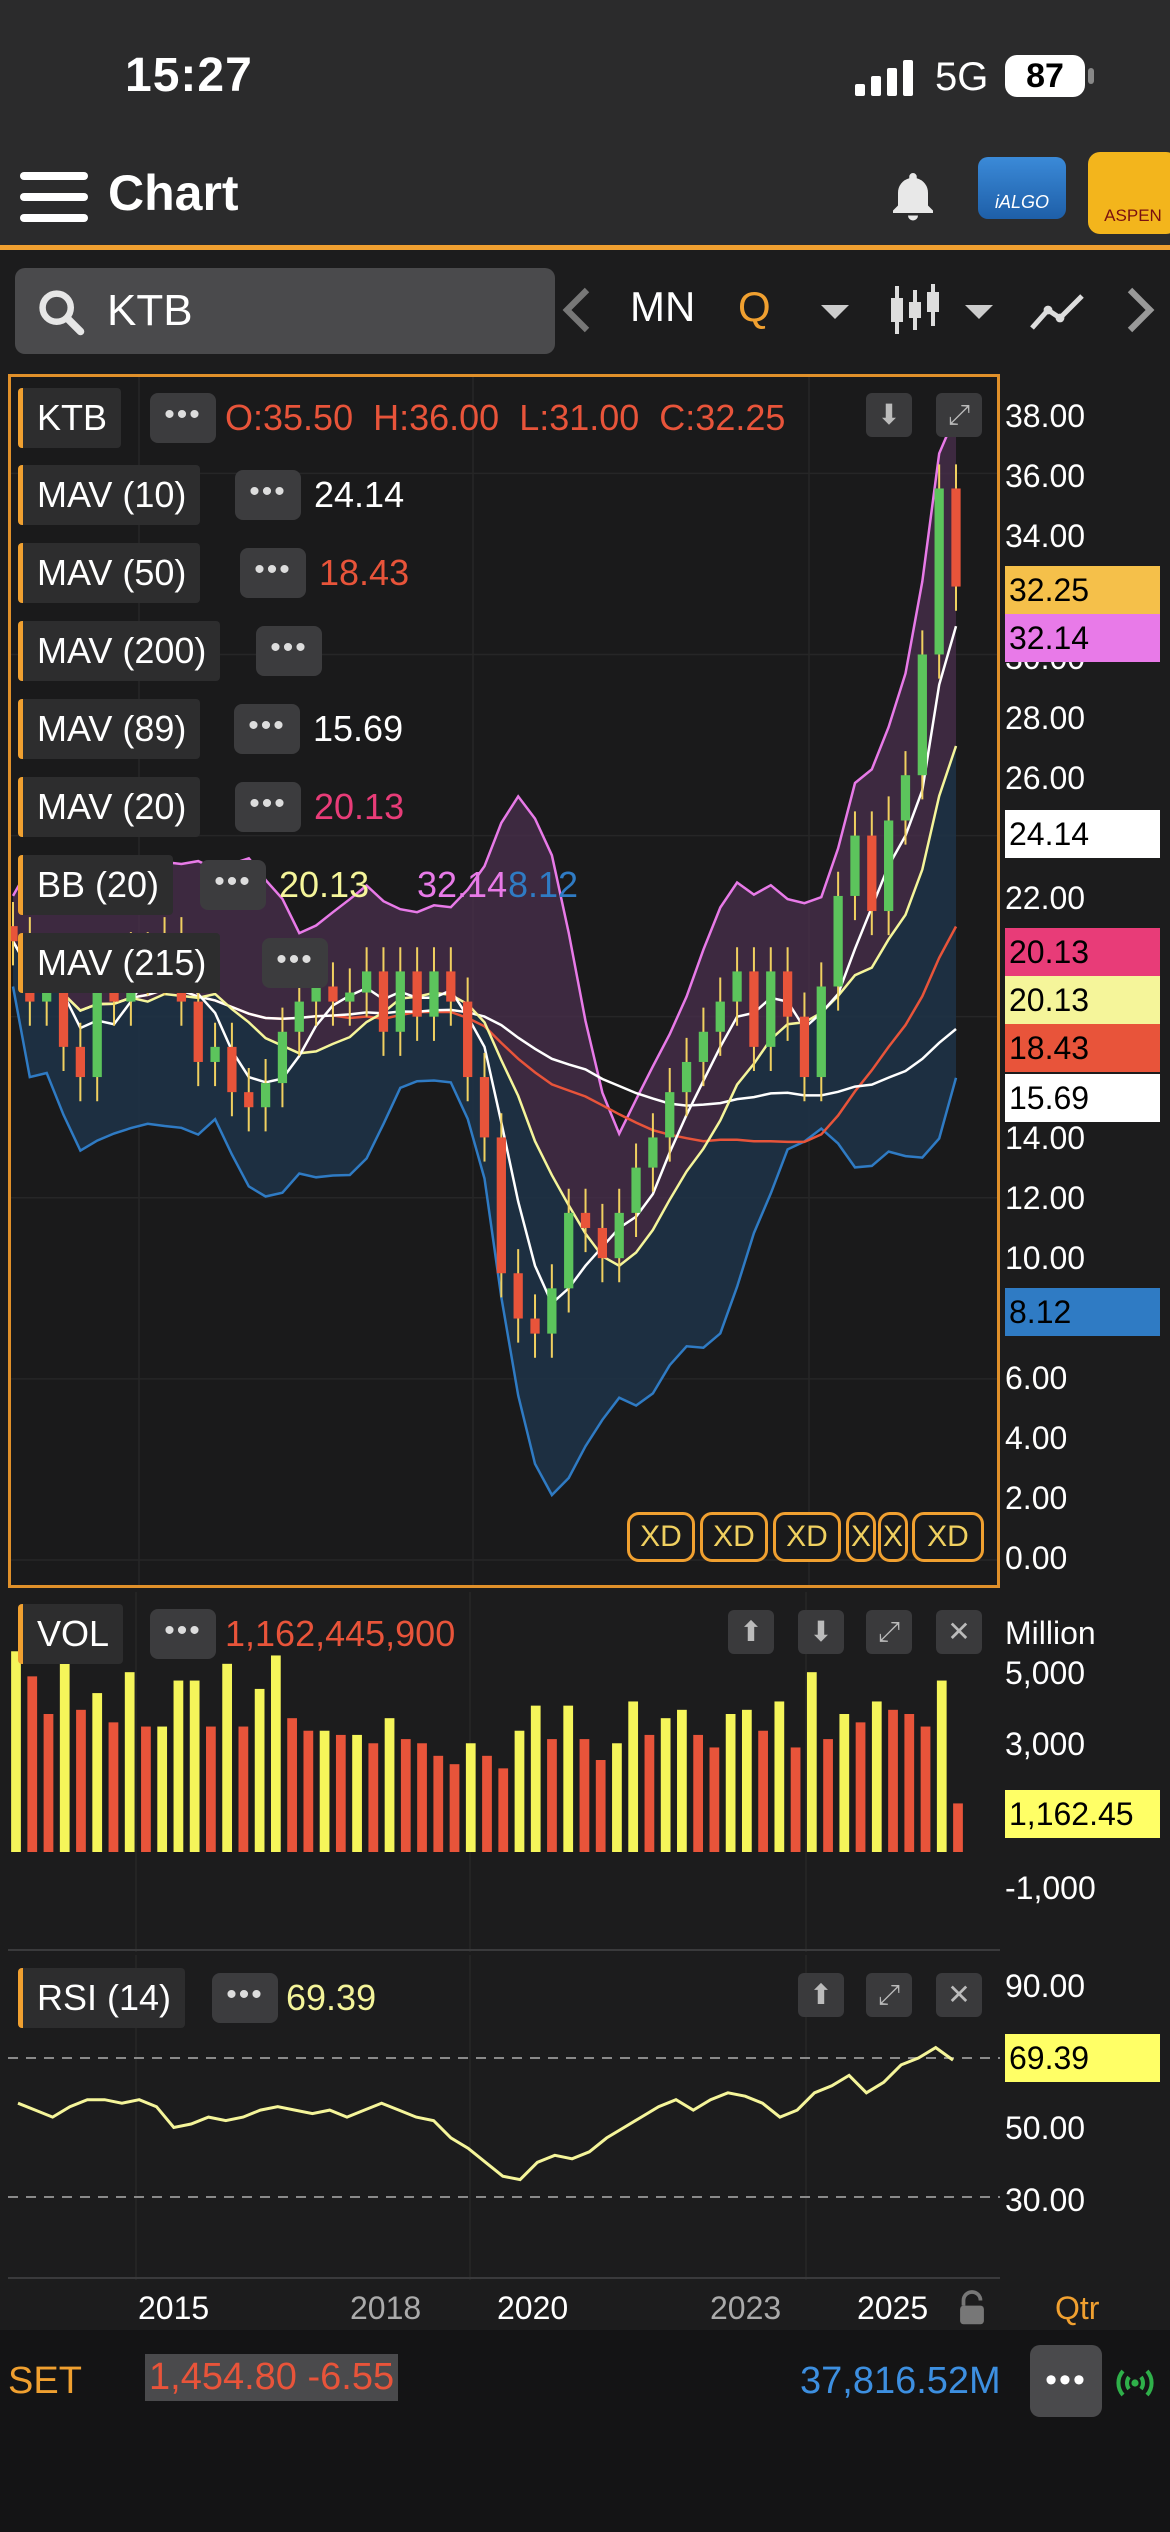 This screenshot has width=1170, height=2532. What do you see at coordinates (119, 963) in the screenshot?
I see `indicator-label: MAV (215)` at bounding box center [119, 963].